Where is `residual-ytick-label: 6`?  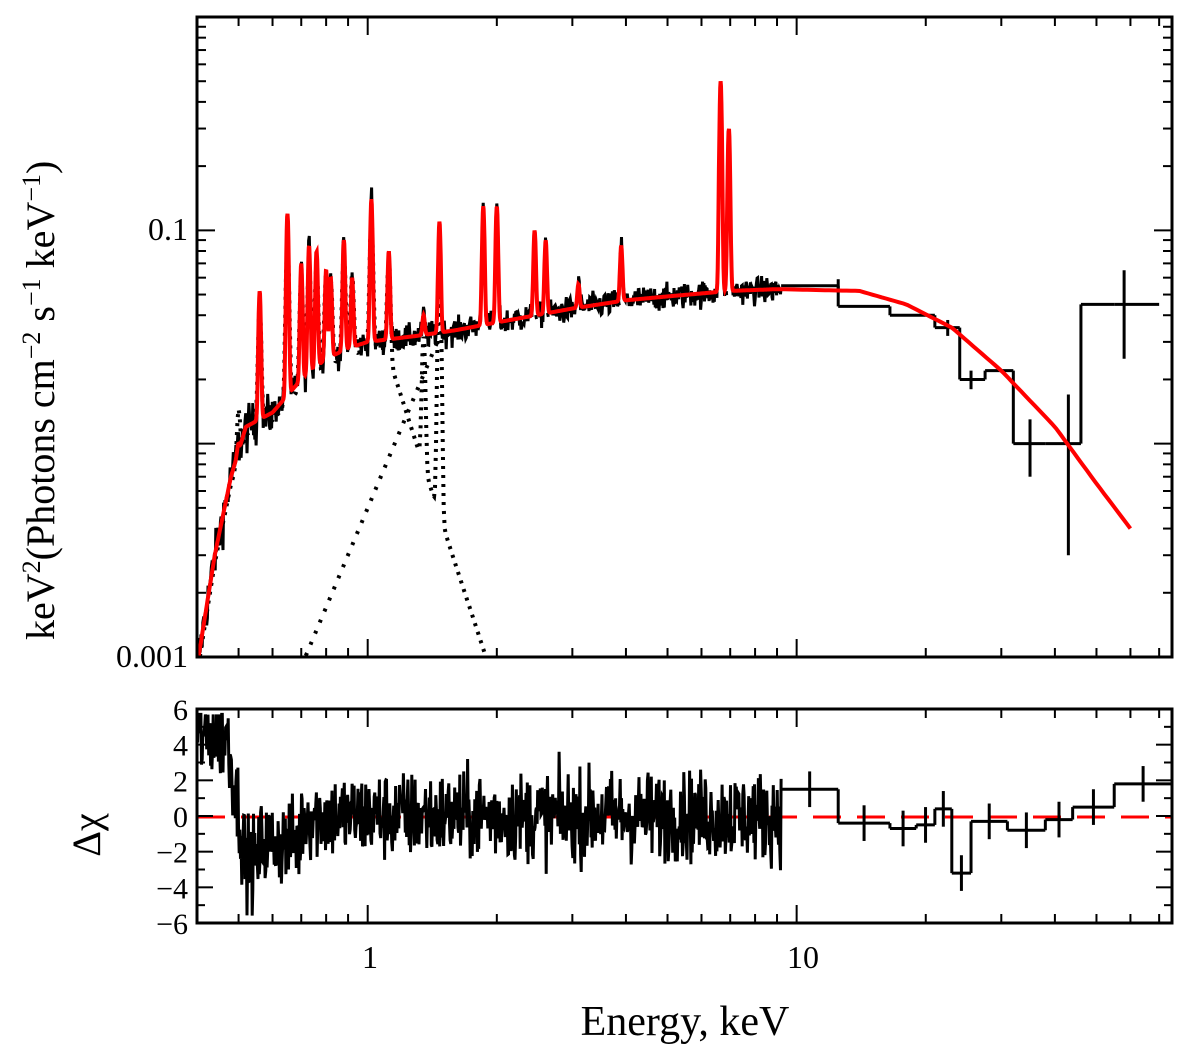
residual-ytick-label: 6 is located at coordinates (180, 710).